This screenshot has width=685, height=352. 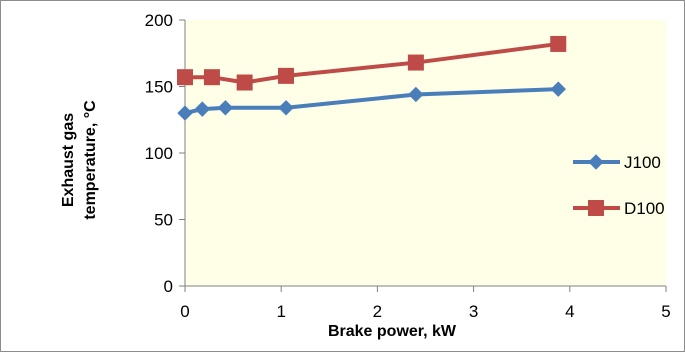 What do you see at coordinates (168, 286) in the screenshot?
I see `y-tick-label: 0` at bounding box center [168, 286].